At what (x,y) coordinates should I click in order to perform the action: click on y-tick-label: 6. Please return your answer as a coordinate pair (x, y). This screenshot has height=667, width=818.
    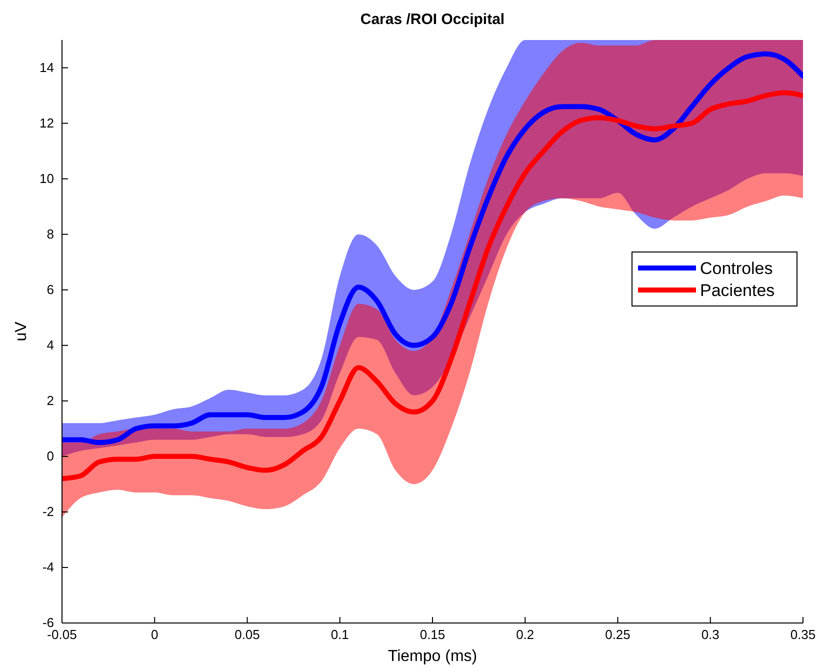
    Looking at the image, I should click on (50, 289).